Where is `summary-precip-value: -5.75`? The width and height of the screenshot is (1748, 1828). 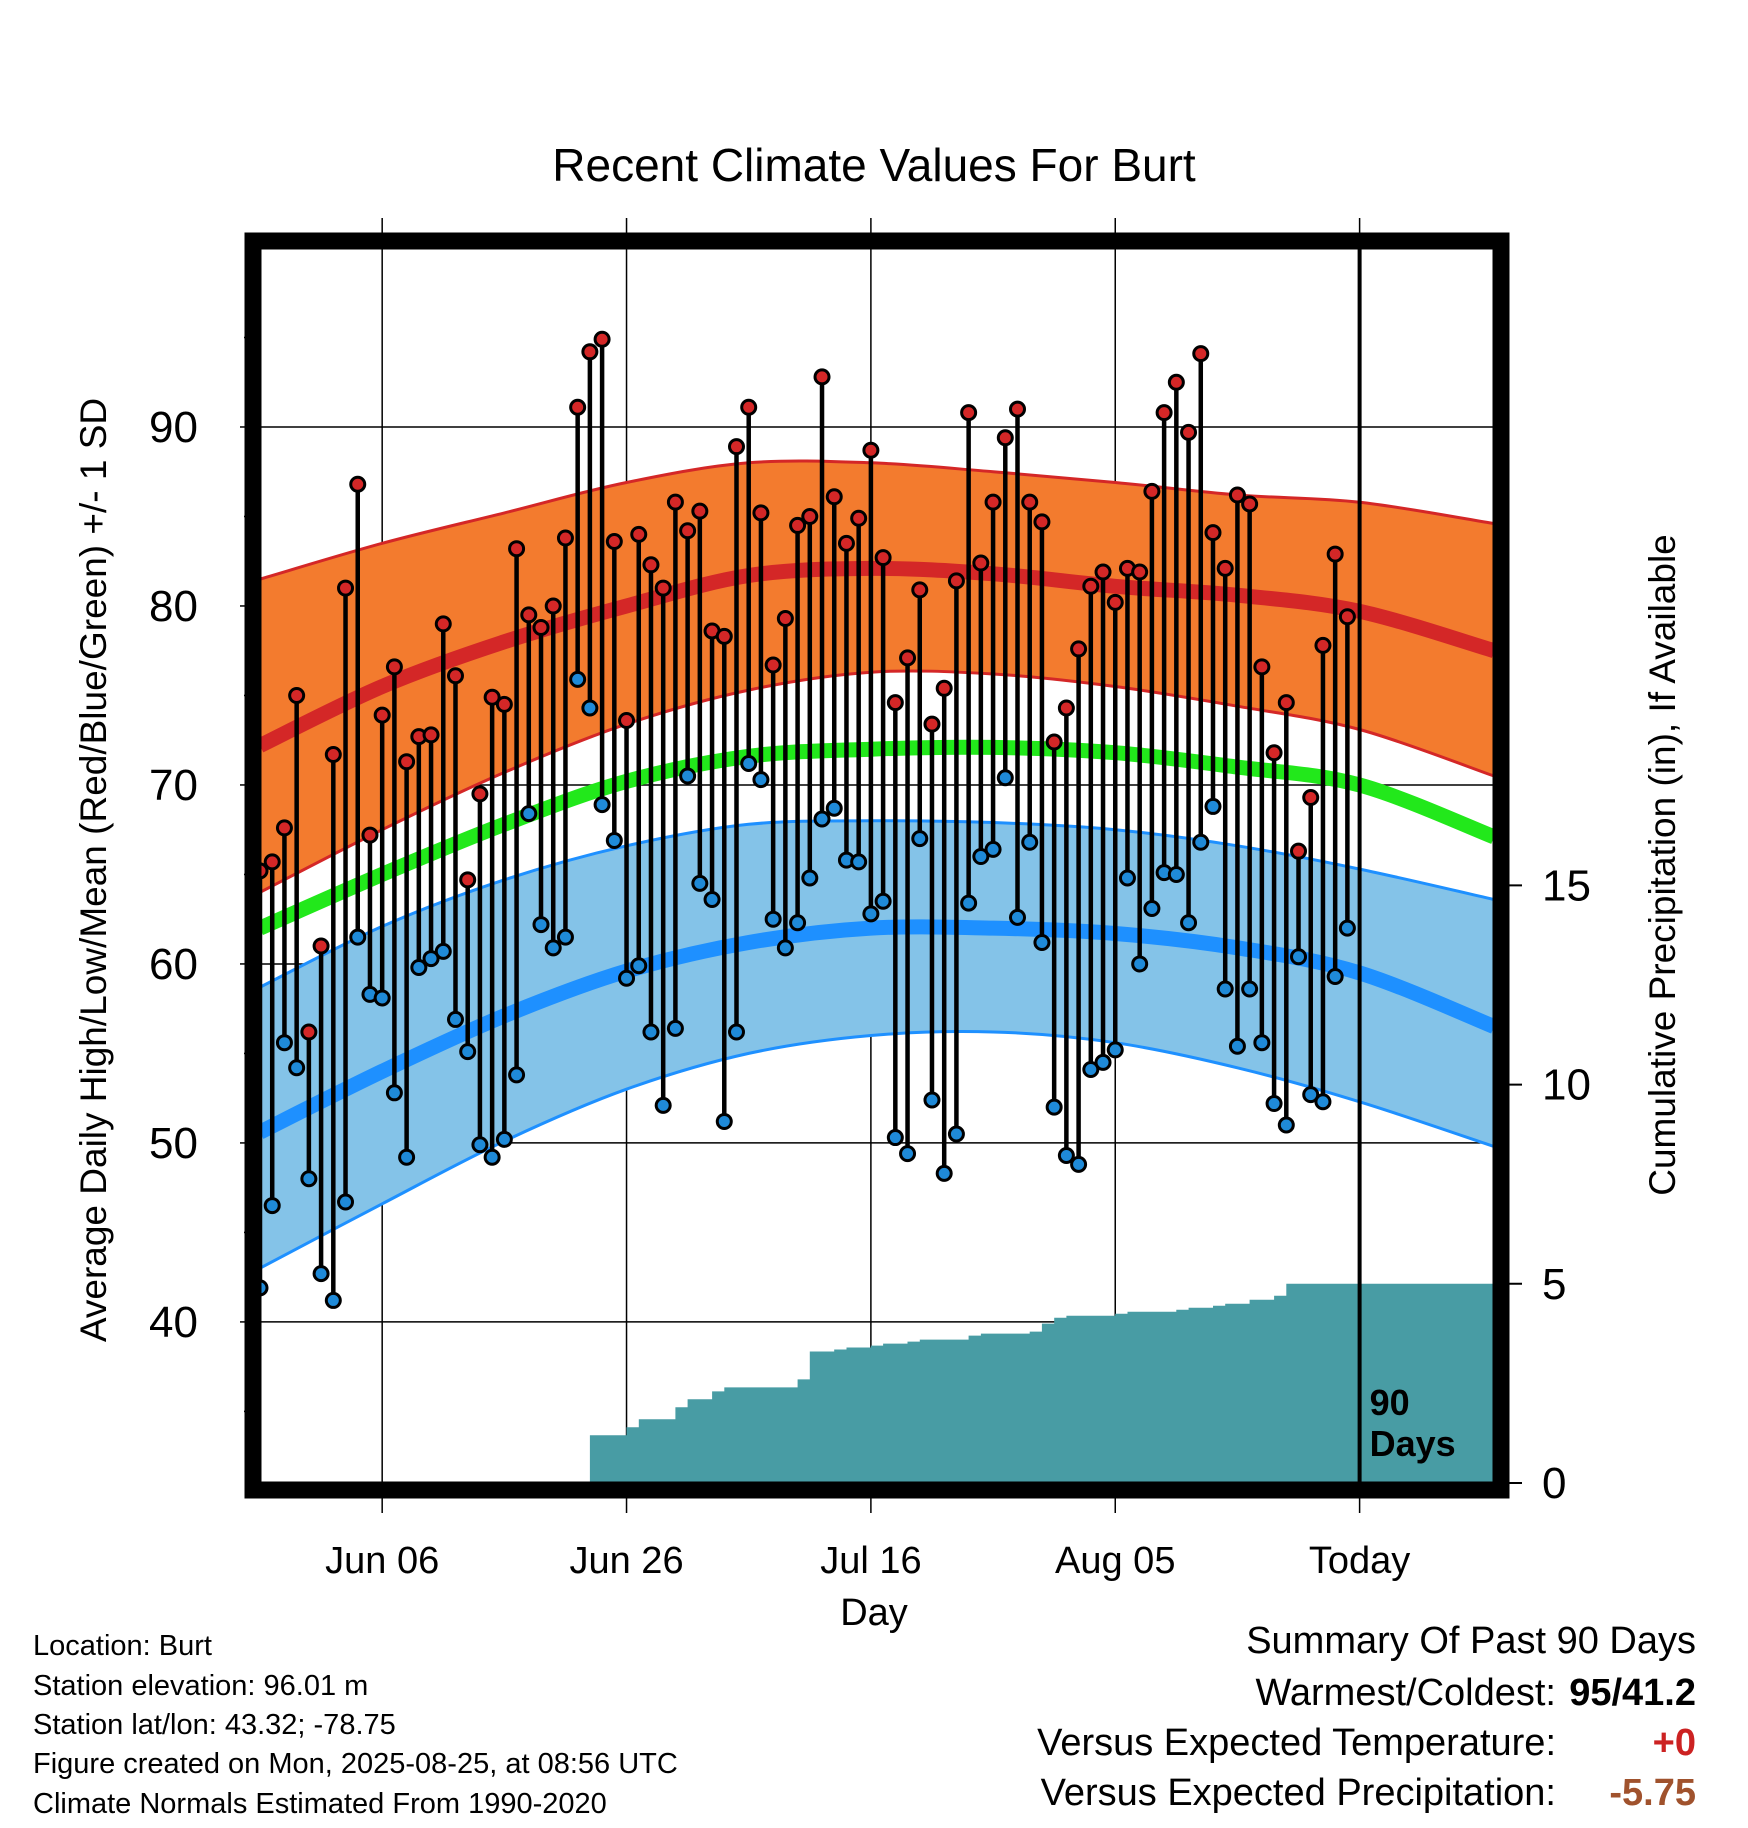 summary-precip-value: -5.75 is located at coordinates (1652, 1793).